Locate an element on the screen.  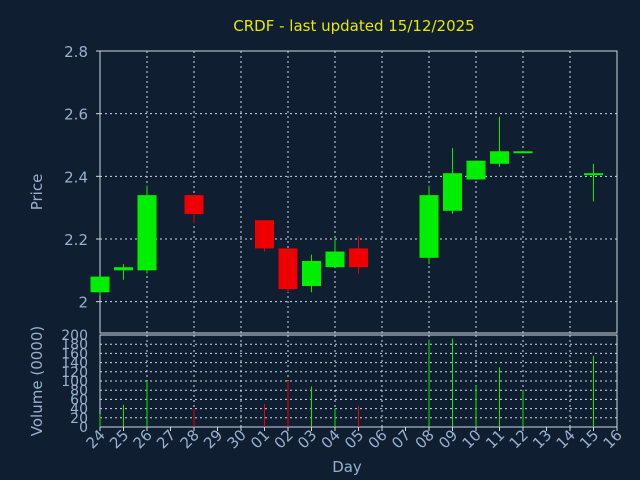
x-tick-label: 29 is located at coordinates (213, 439).